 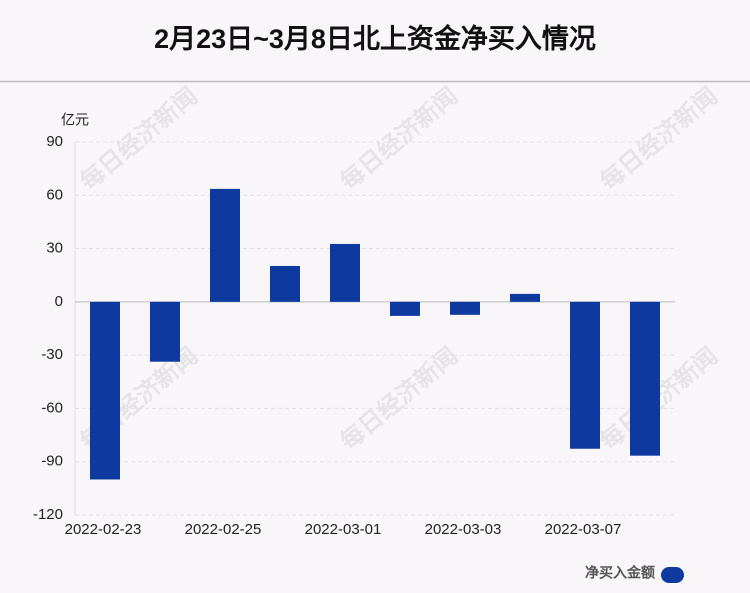 What do you see at coordinates (620, 573) in the screenshot?
I see `legend-label: 净买入金额` at bounding box center [620, 573].